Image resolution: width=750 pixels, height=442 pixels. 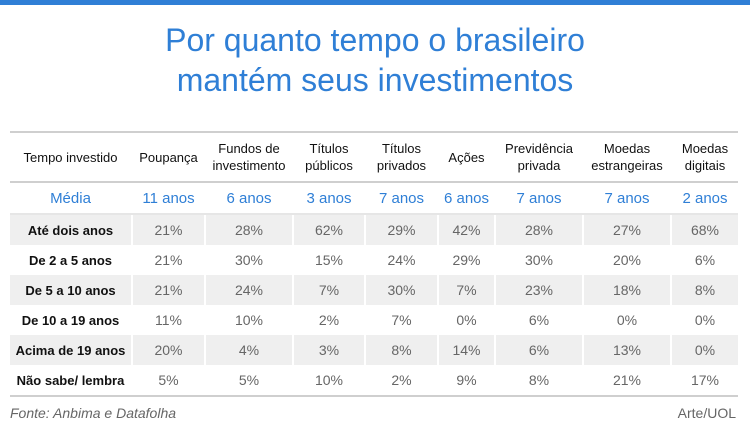 I want to click on table-row: Não sabe/ lembra 5% 5% 10% 2% 9% 8% 21% 17%, so click(x=374, y=381).